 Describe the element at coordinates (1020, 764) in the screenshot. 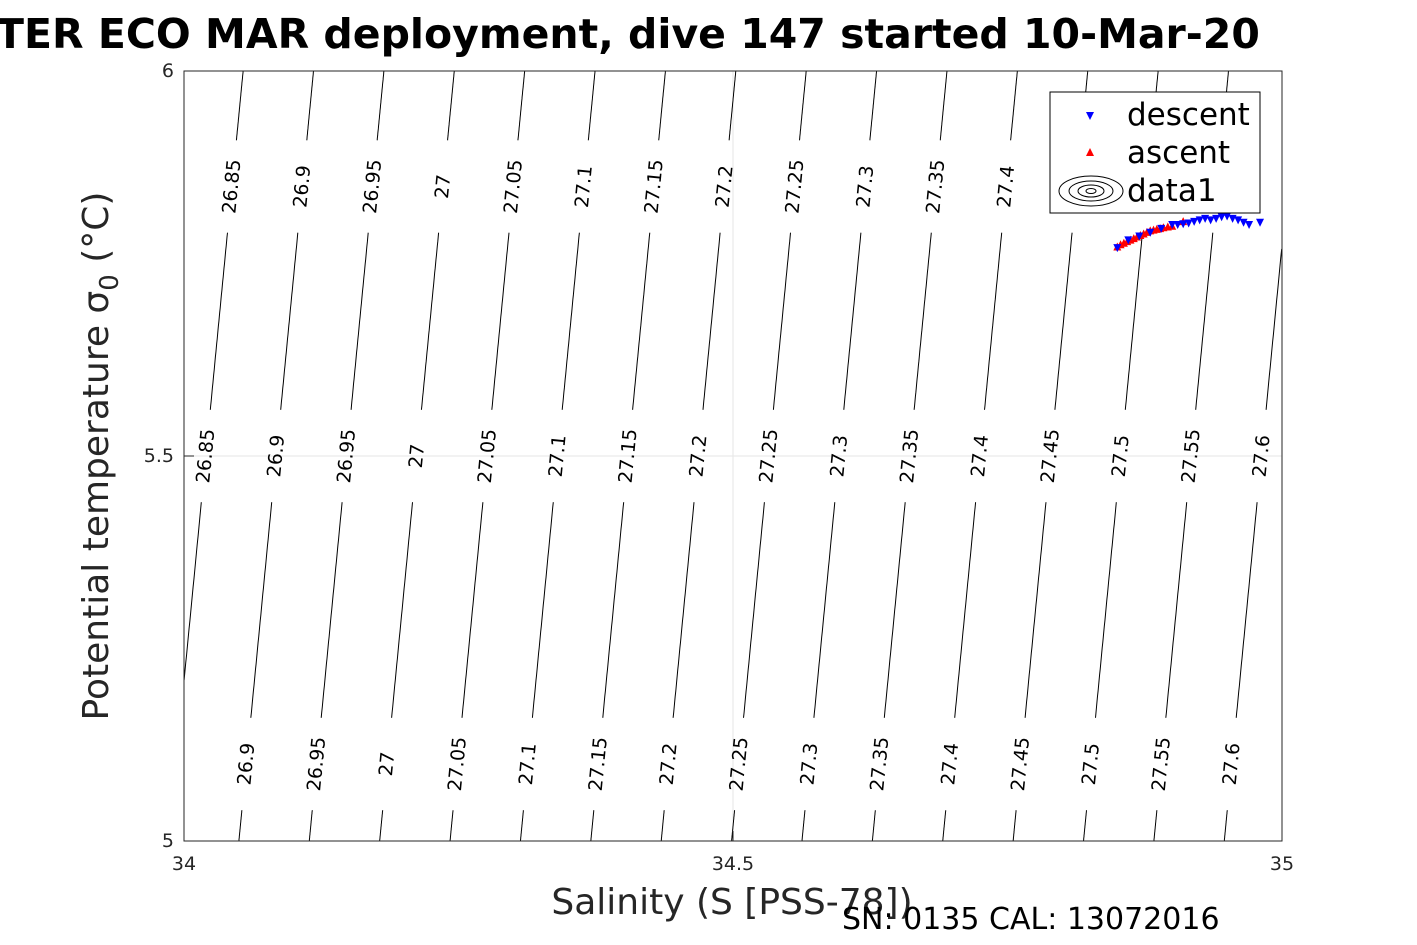

I see `contour-label: 27.45` at that location.